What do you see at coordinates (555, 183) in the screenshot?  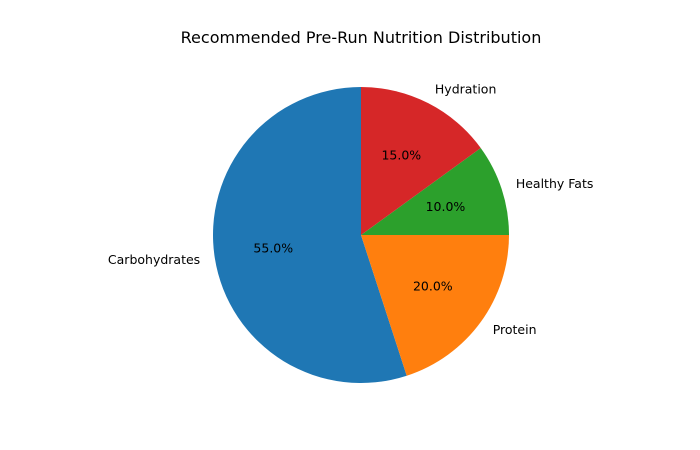 I see `slice-label: Healthy Fats` at bounding box center [555, 183].